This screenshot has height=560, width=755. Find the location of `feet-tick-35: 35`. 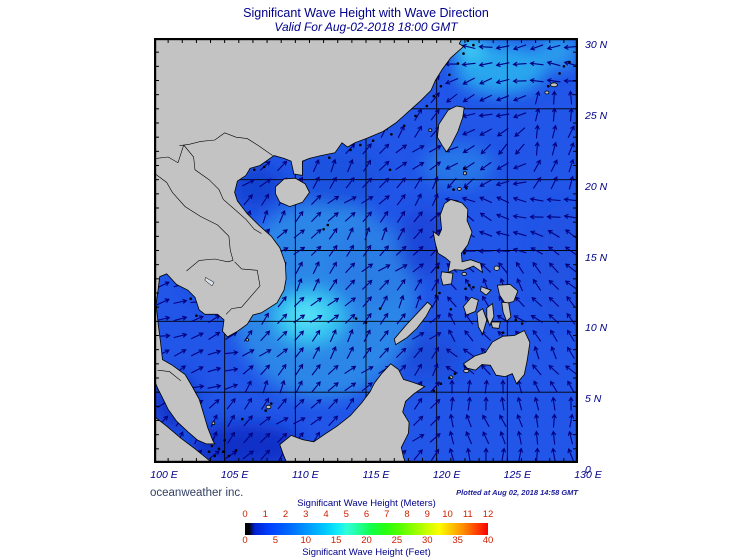

feet-tick-35: 35 is located at coordinates (457, 540).